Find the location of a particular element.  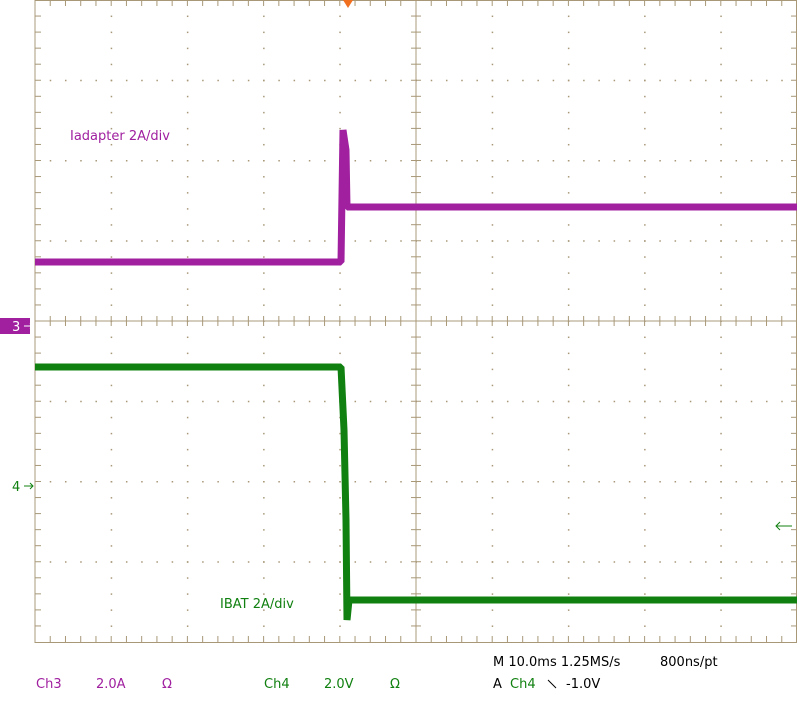

trigger-level-marker is located at coordinates (783, 526).